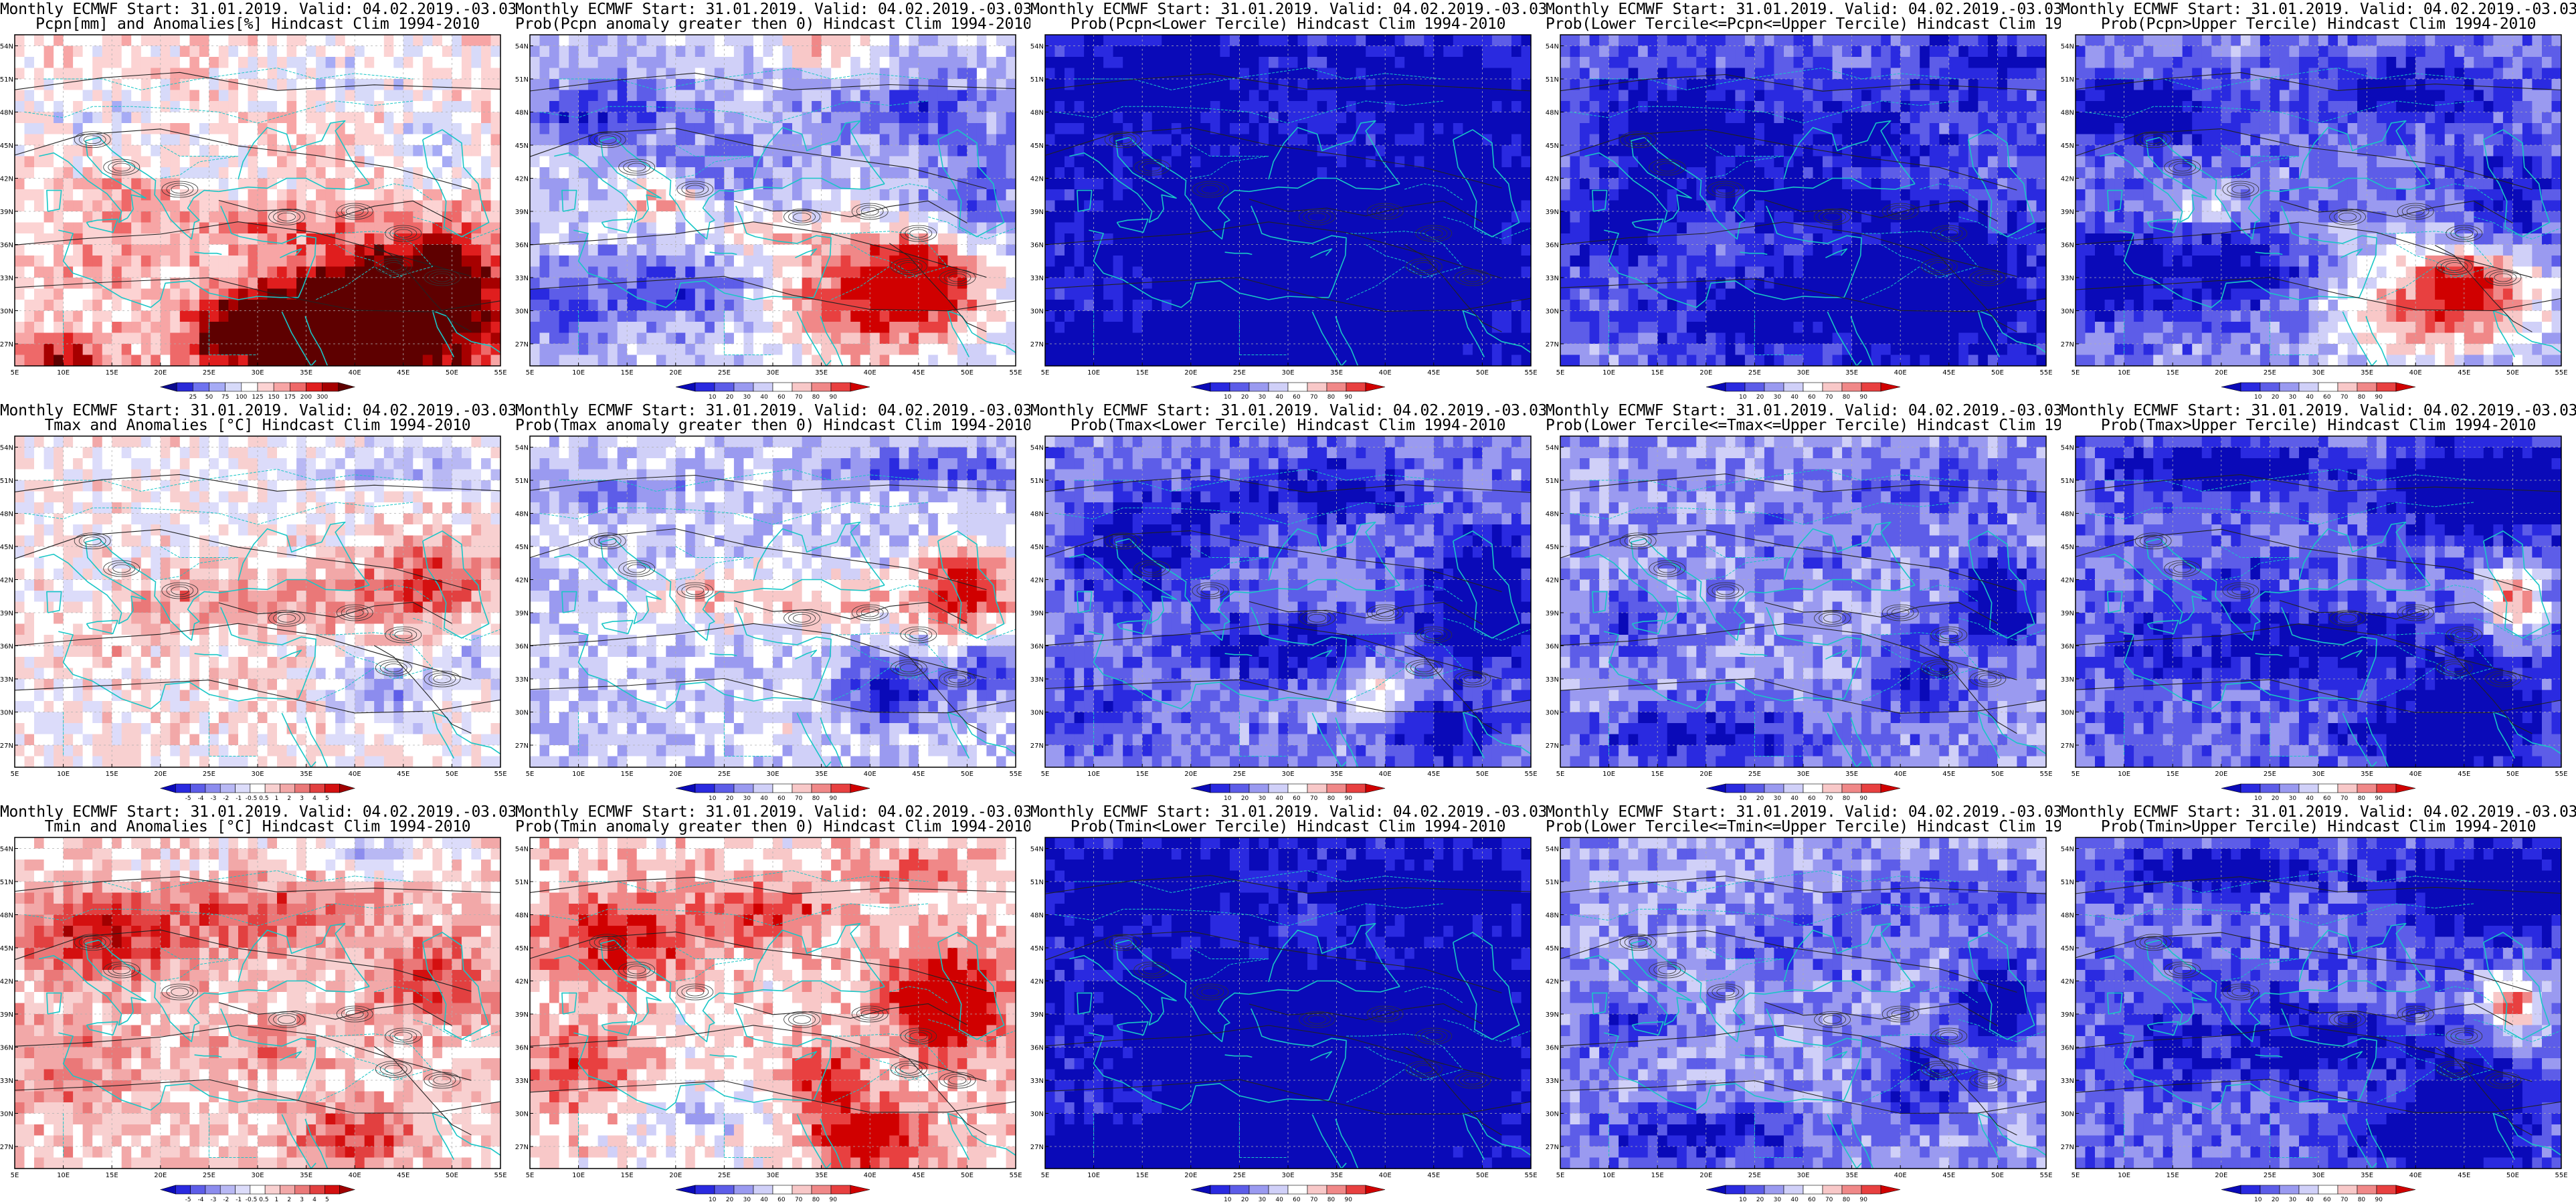  Describe the element at coordinates (6, 146) in the screenshot. I see `y-tick-label: 45N` at that location.